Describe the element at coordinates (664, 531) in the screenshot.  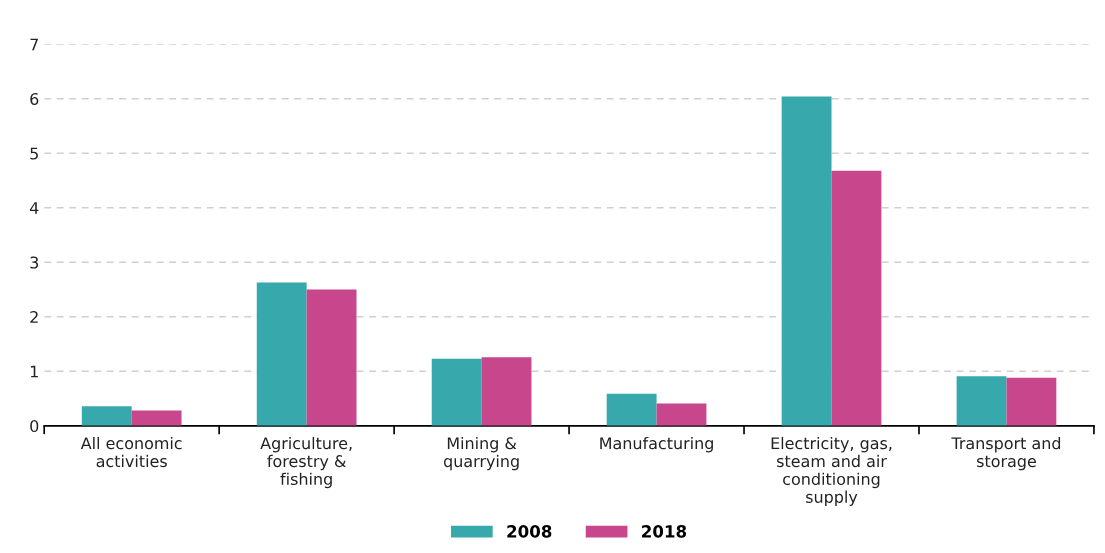
I see `legend-label: 2018` at that location.